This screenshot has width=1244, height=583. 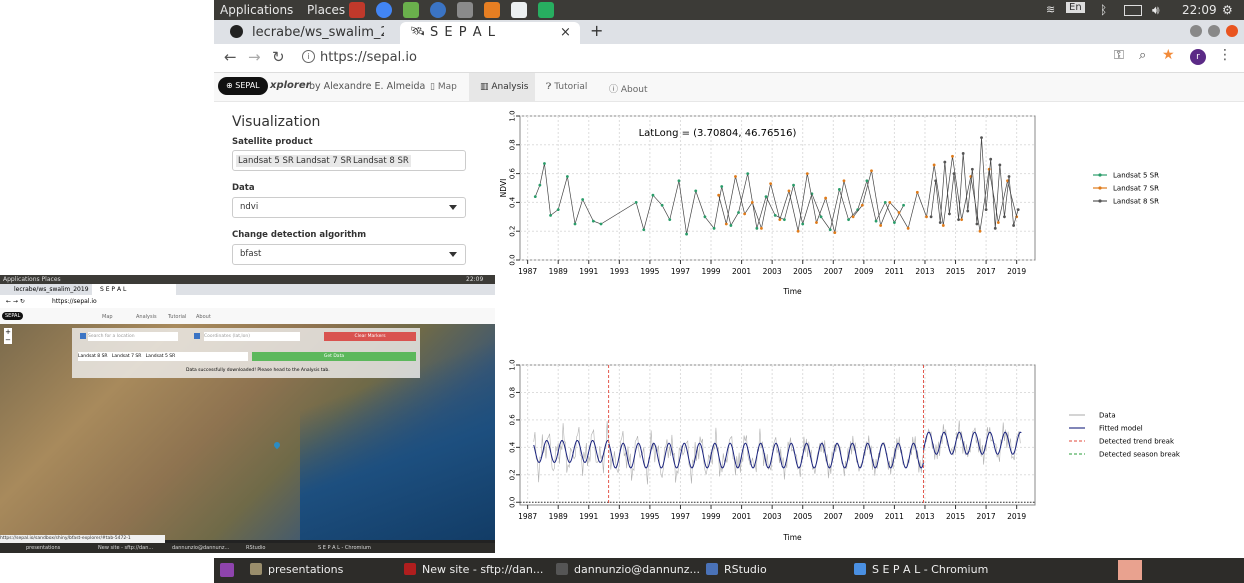 What do you see at coordinates (133, 336) in the screenshot?
I see `inset-search-input: Search for a location` at bounding box center [133, 336].